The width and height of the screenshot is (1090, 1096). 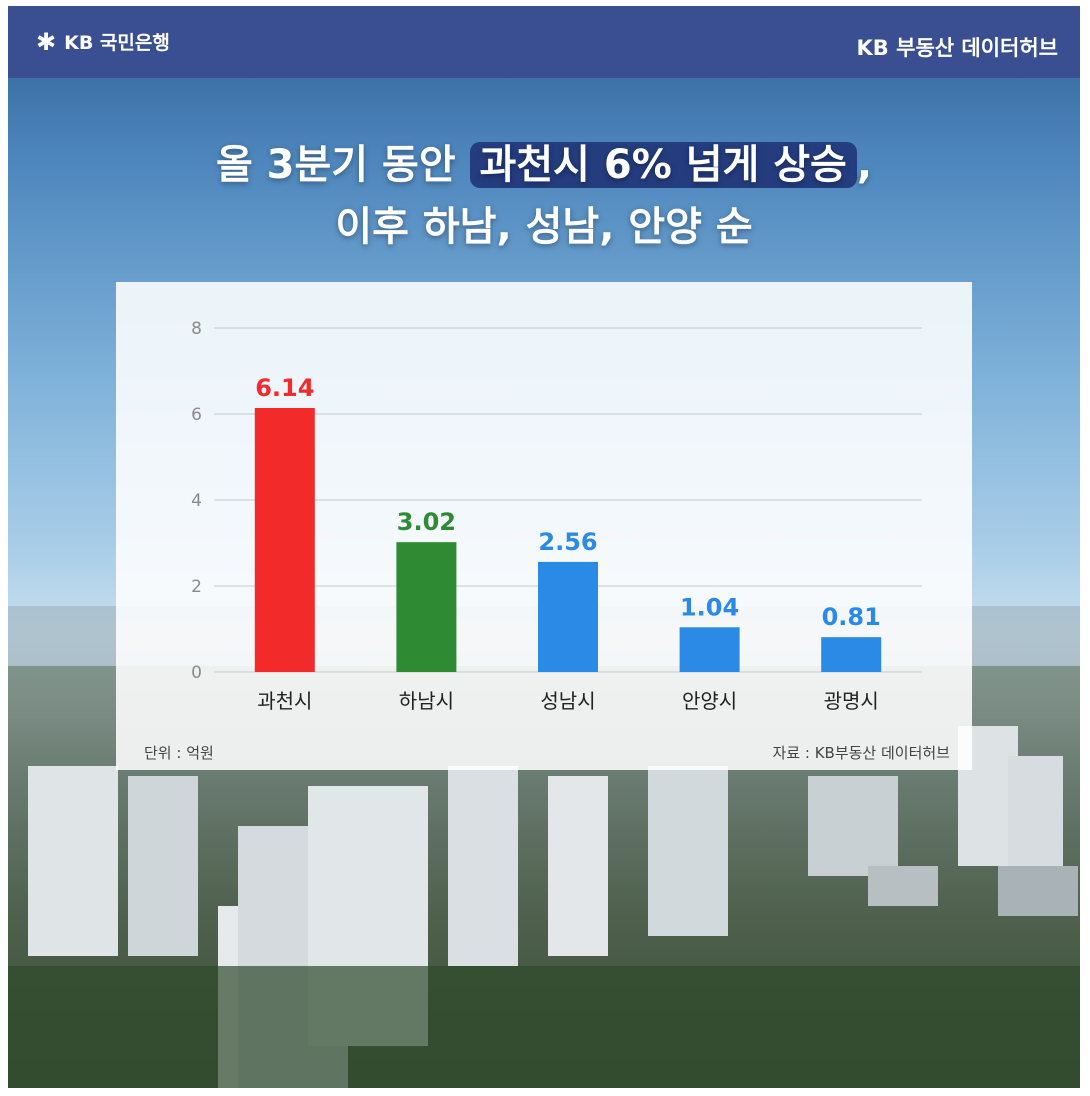 What do you see at coordinates (709, 701) in the screenshot?
I see `x-tick-label: 안양시` at bounding box center [709, 701].